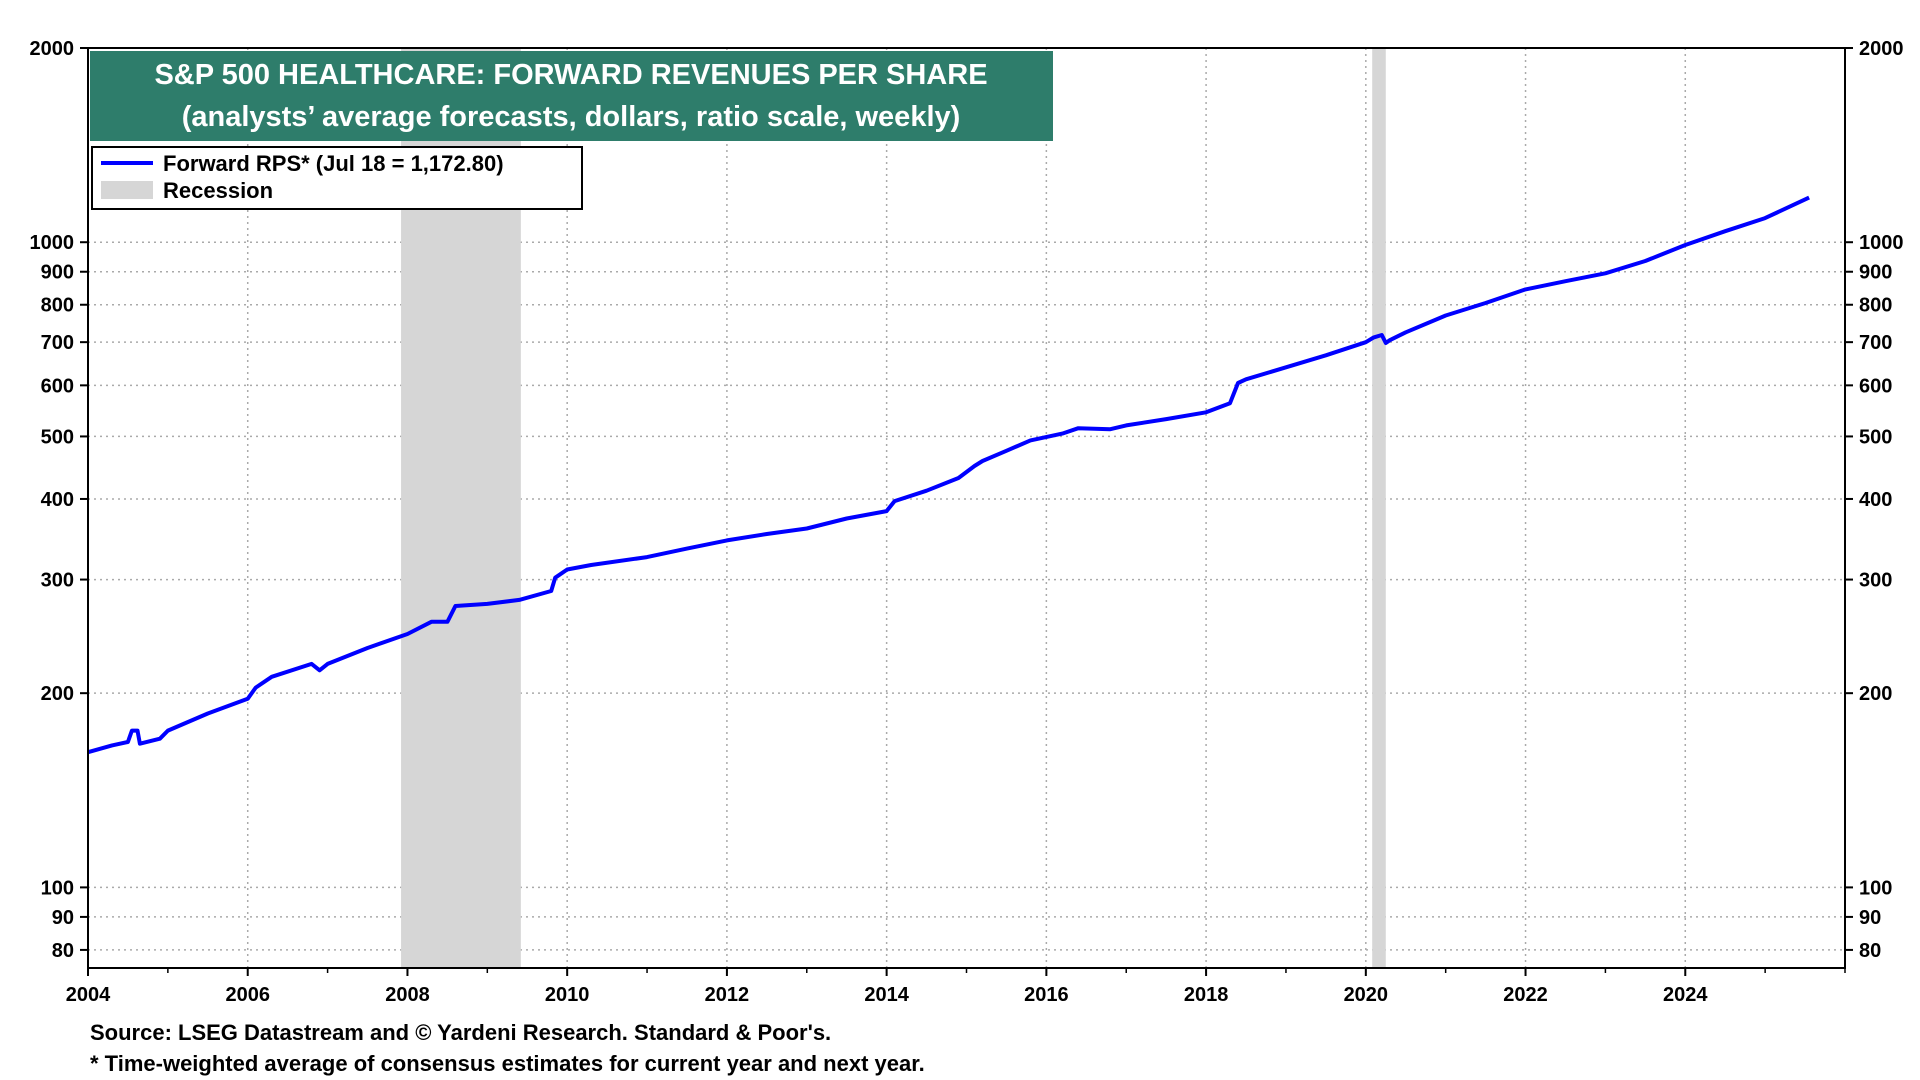 The width and height of the screenshot is (1920, 1080). Describe the element at coordinates (57, 437) in the screenshot. I see `y-tick-label-left: 500` at that location.